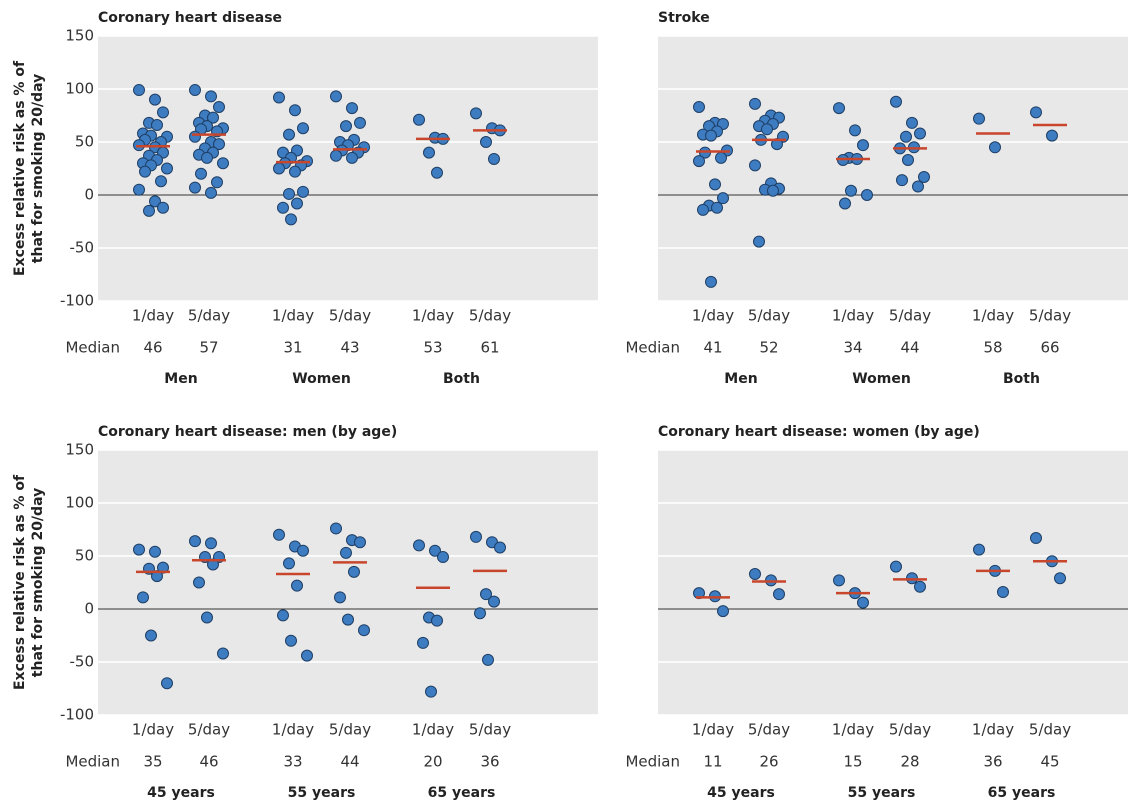  Describe the element at coordinates (79, 89) in the screenshot. I see `y-tick-label: 100` at that location.